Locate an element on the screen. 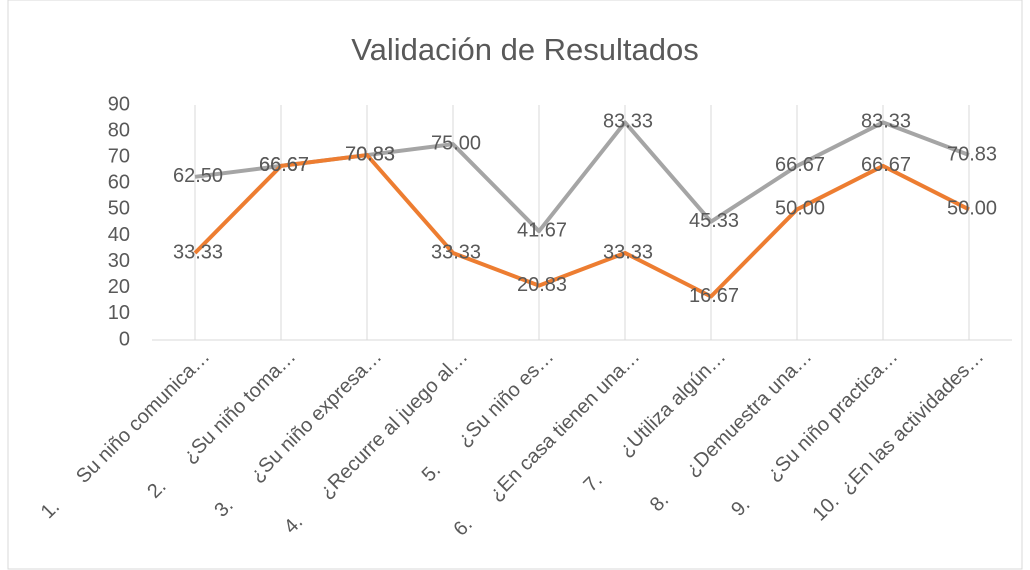 This screenshot has height=570, width=1030. chart-title: Validación de Resultados is located at coordinates (525, 49).